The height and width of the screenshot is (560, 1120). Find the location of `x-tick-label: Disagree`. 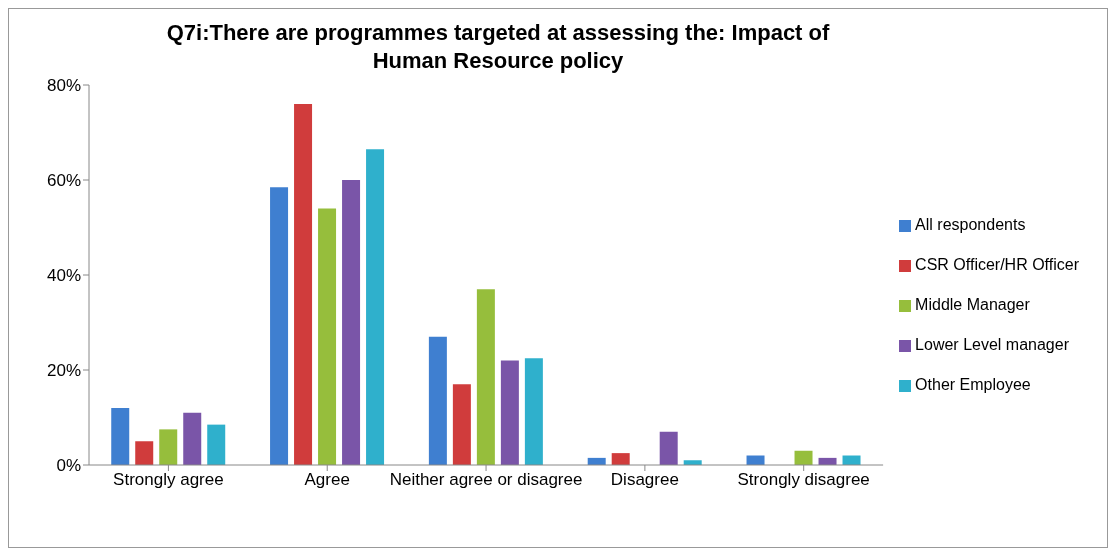

x-tick-label: Disagree is located at coordinates (644, 480).